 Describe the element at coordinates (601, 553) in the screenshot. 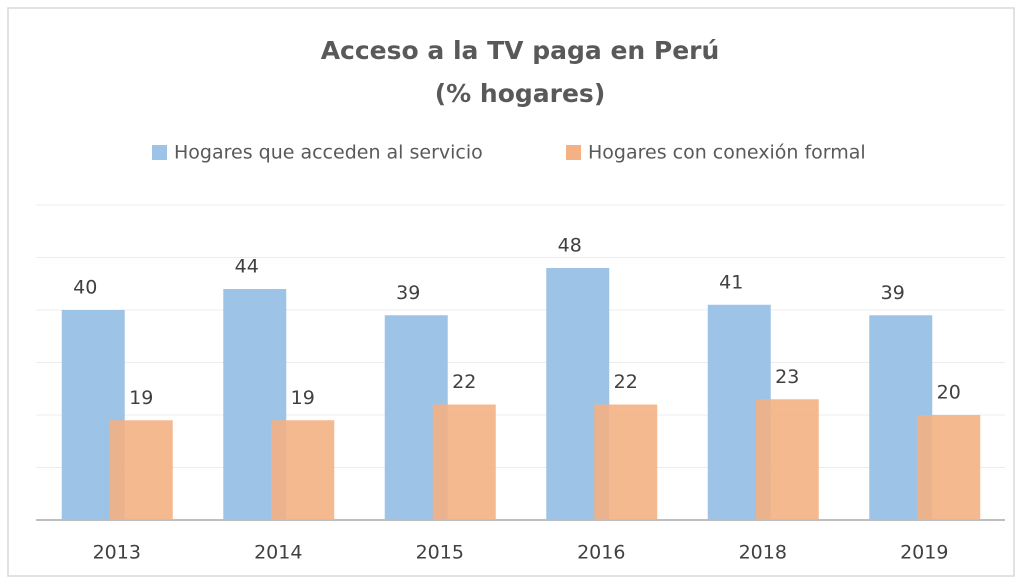

I see `x-tick-label: 2016` at that location.